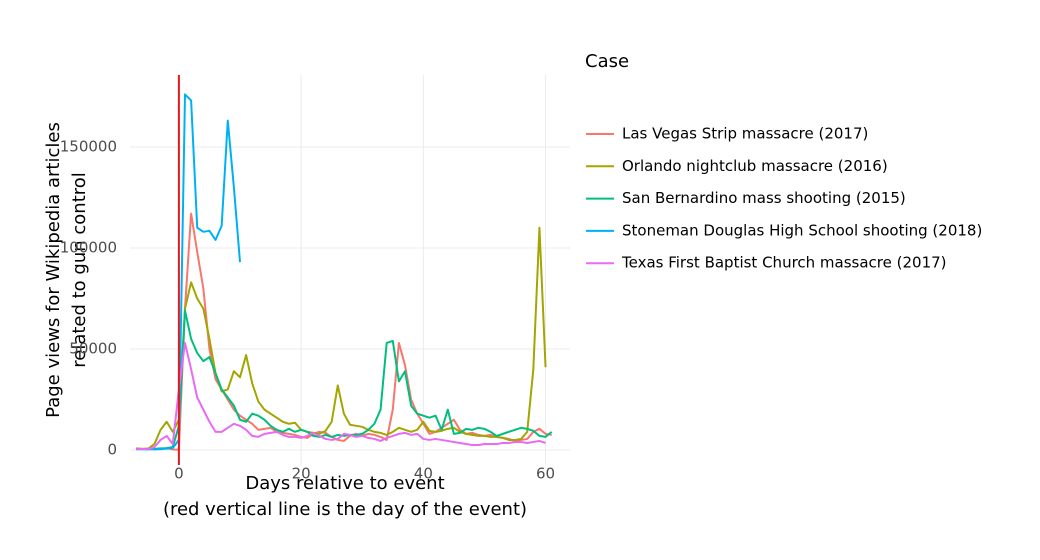 This screenshot has height=560, width=1040. Describe the element at coordinates (88, 247) in the screenshot. I see `y-tick-label: 100000` at that location.